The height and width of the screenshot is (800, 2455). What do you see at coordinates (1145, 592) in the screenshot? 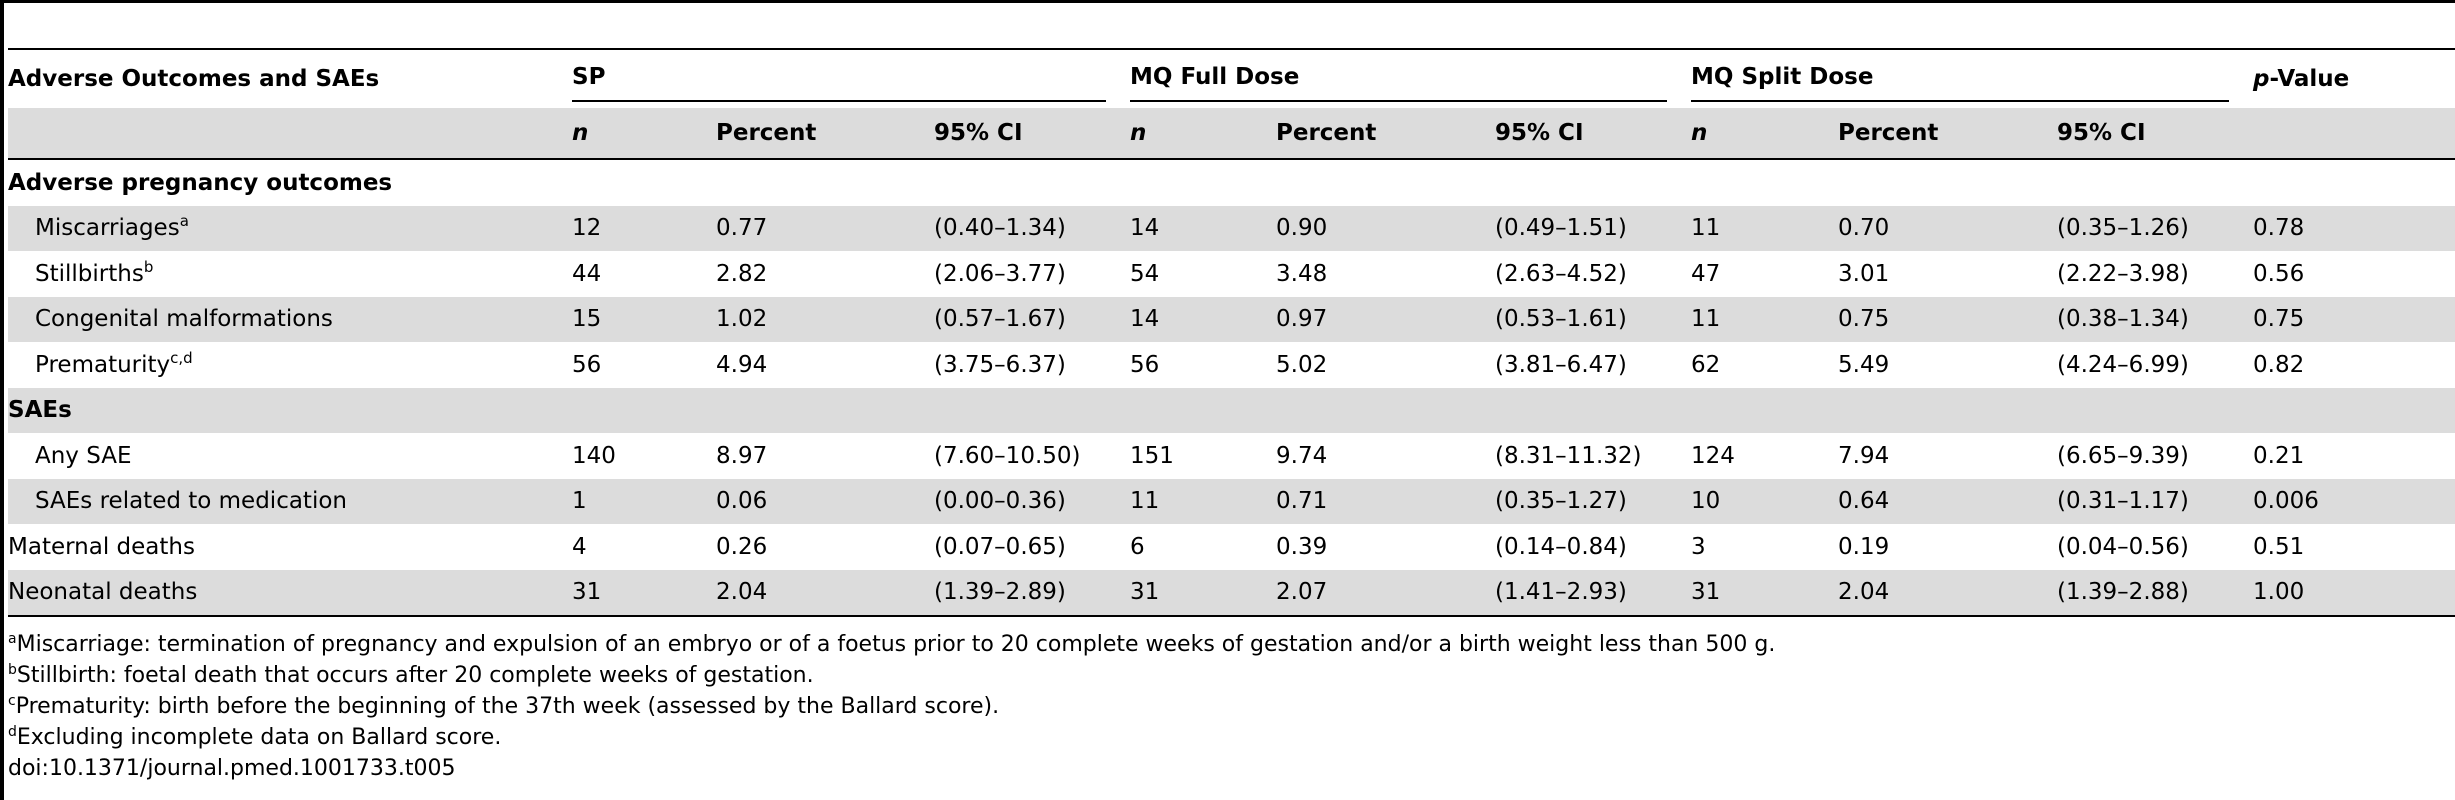
I see `cell-fd-n: 31` at bounding box center [1145, 592].